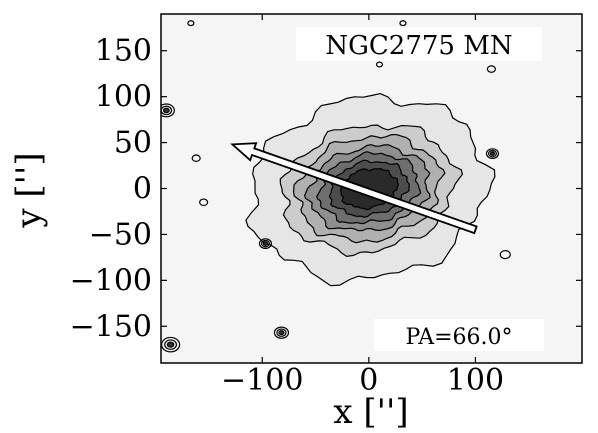 This screenshot has width=598, height=433. What do you see at coordinates (458, 337) in the screenshot?
I see `pa-annotation: PA=66.0°` at bounding box center [458, 337].